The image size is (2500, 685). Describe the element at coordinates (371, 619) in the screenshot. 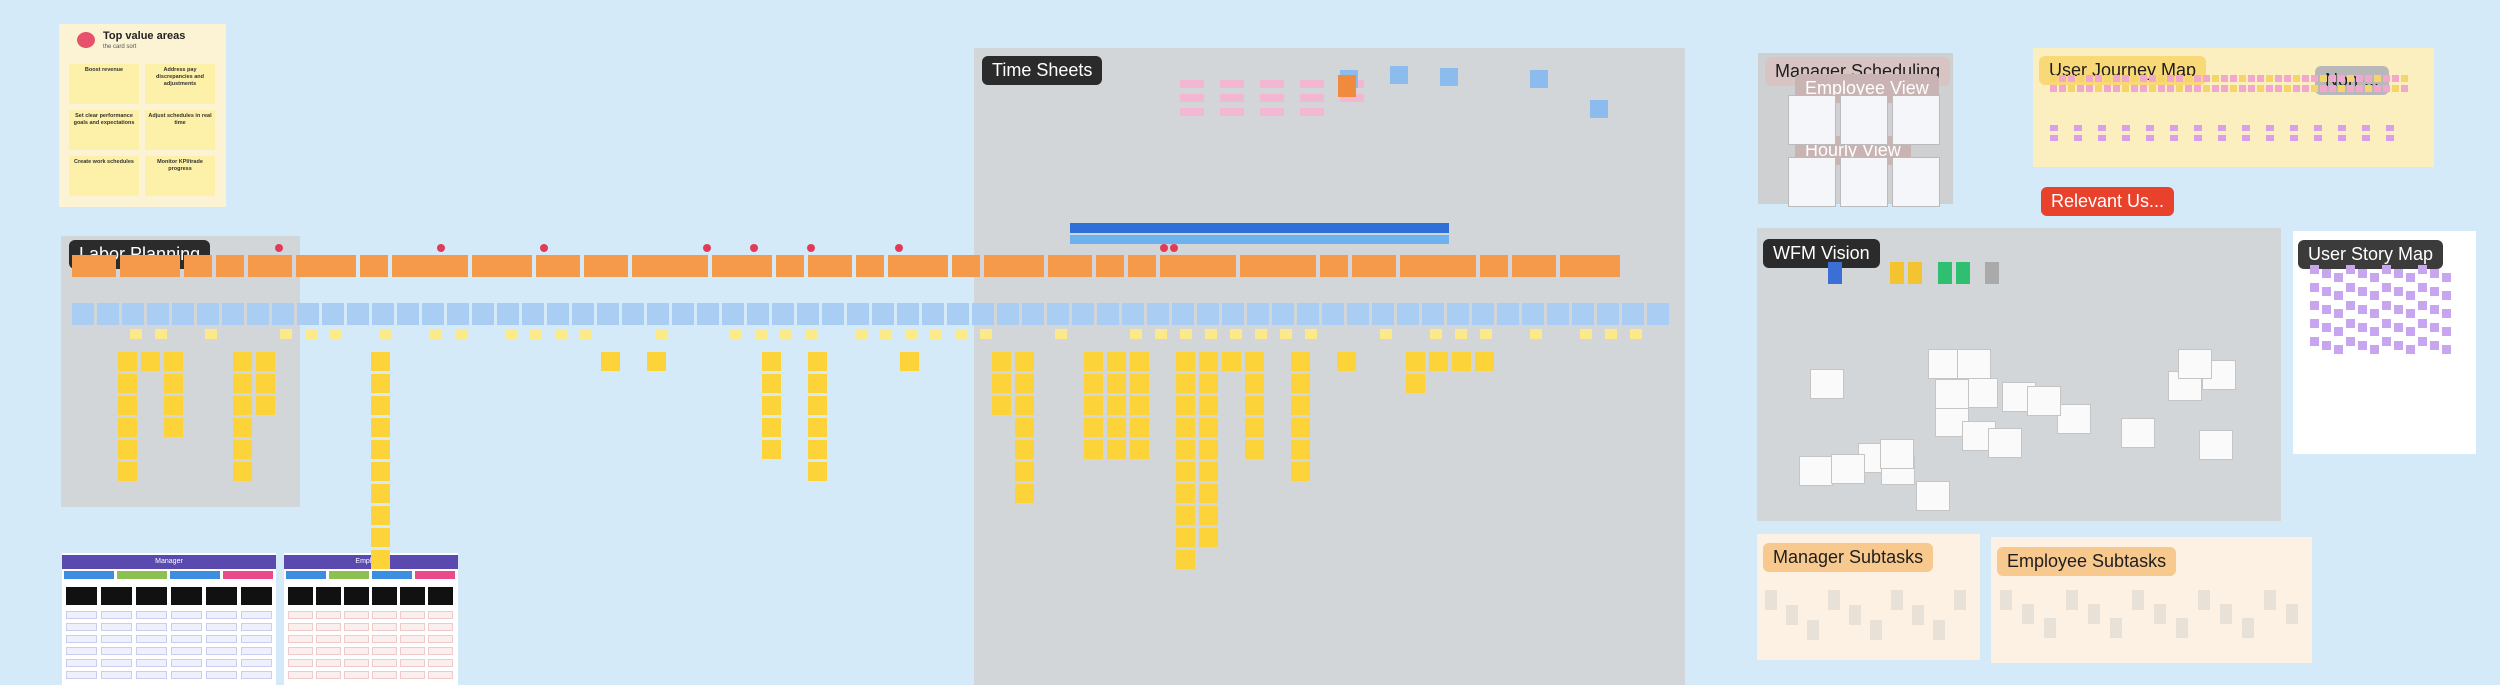

I see `employee-table: Employee` at that location.